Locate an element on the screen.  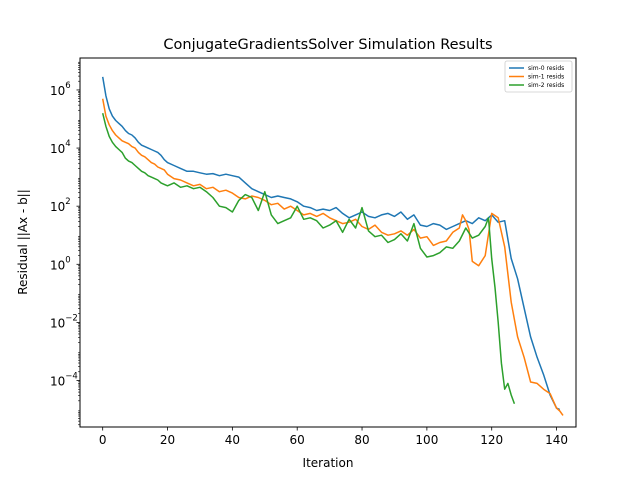
x-tick-label: 140 is located at coordinates (556, 440).